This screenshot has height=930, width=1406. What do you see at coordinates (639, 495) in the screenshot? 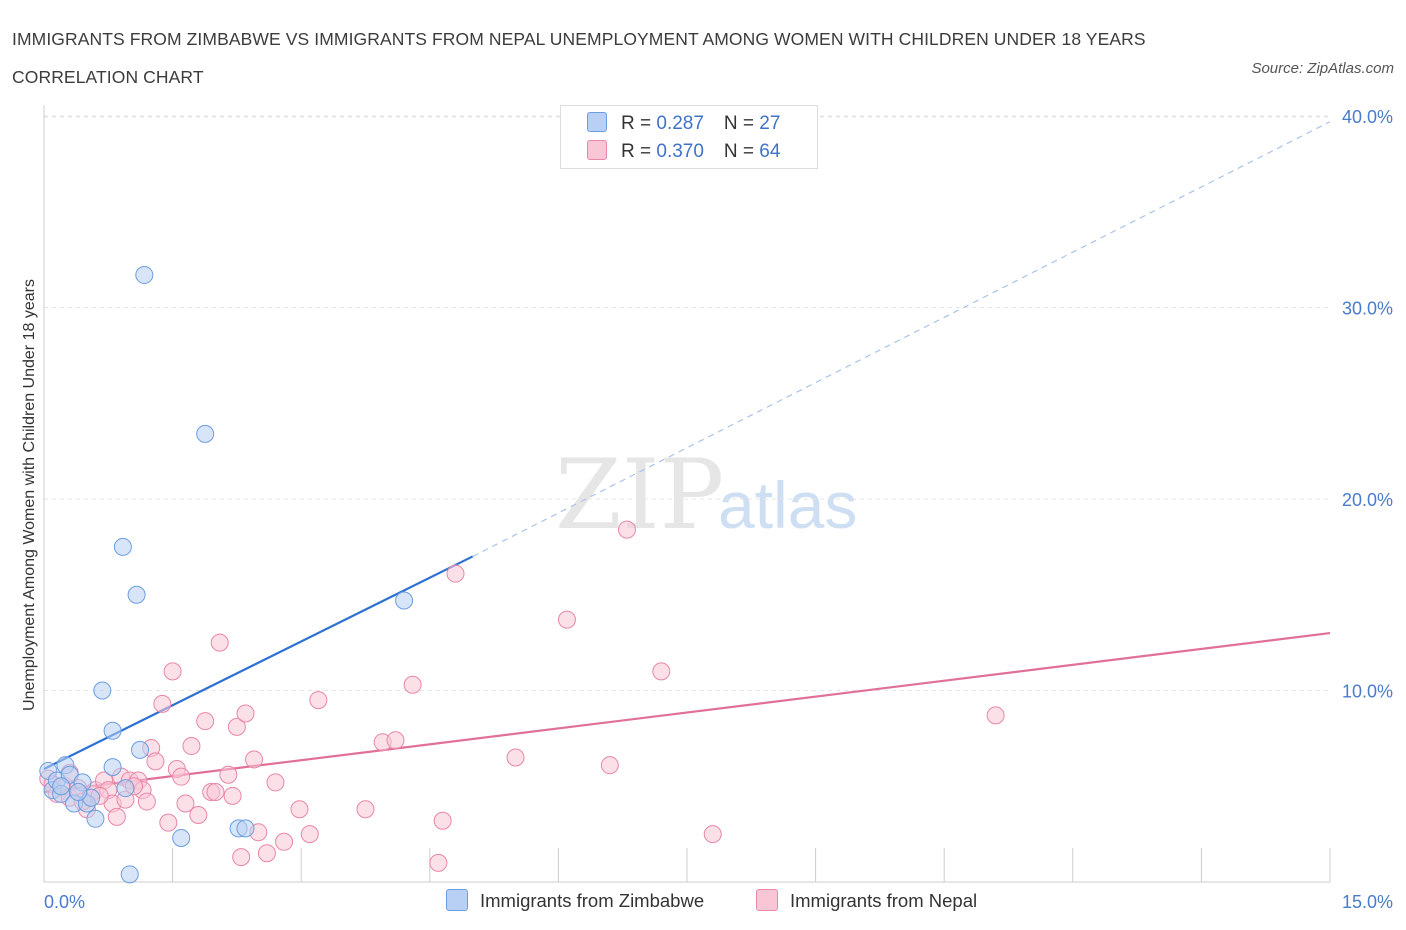
I see `watermark-zip: ZIP` at bounding box center [639, 495].